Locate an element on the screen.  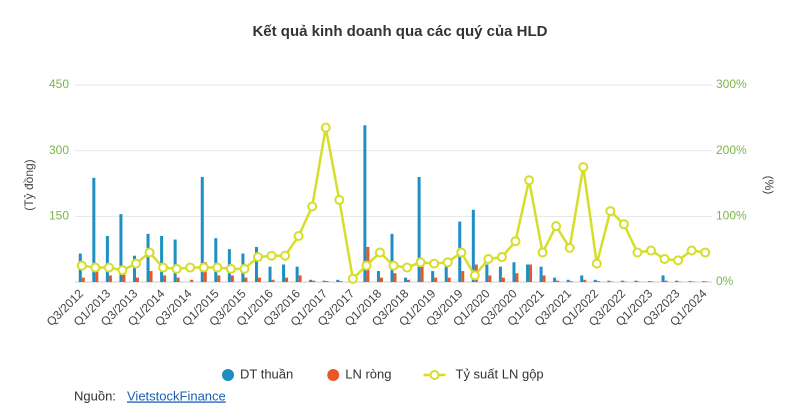
y2-tick-label: 200% is located at coordinates (731, 150).